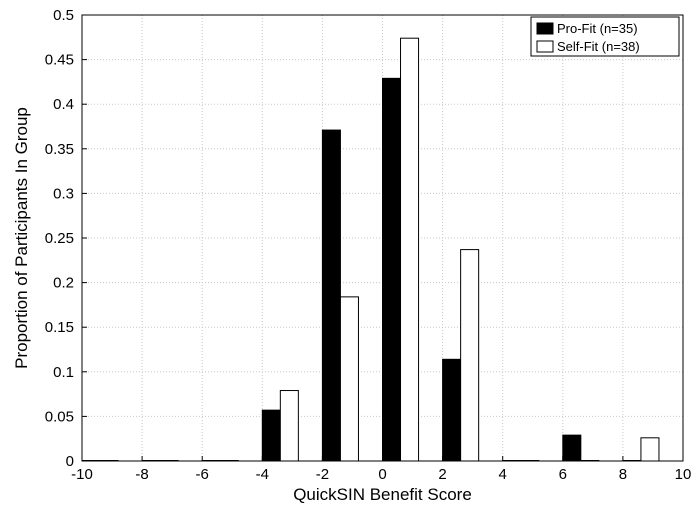  I want to click on y-tick-label: 0.1, so click(63, 372).